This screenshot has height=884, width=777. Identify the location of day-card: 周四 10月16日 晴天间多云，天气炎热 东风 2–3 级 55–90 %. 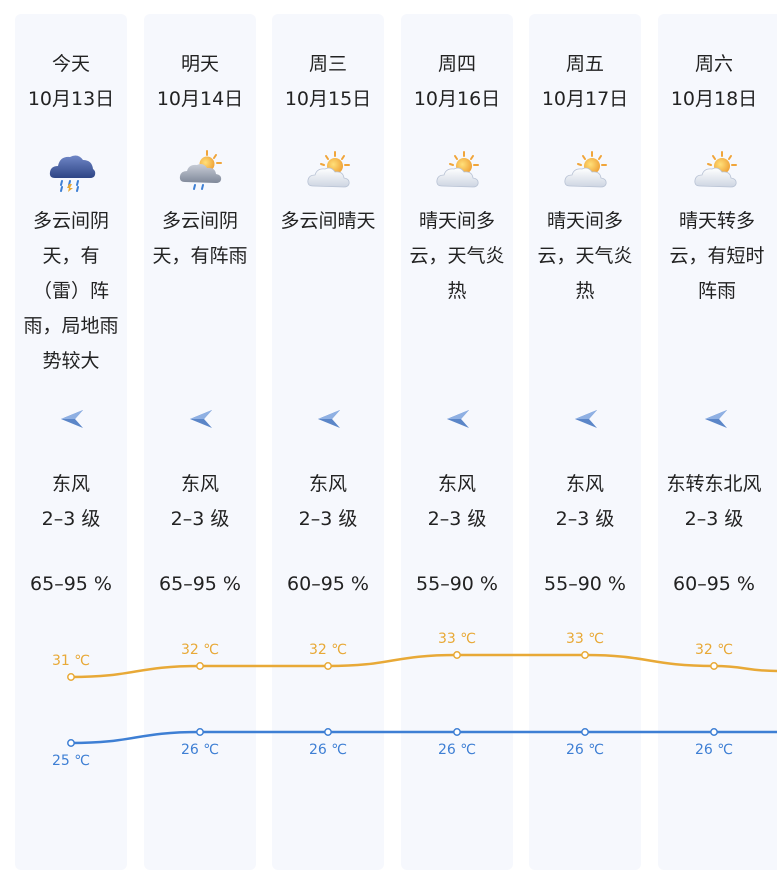
(457, 442).